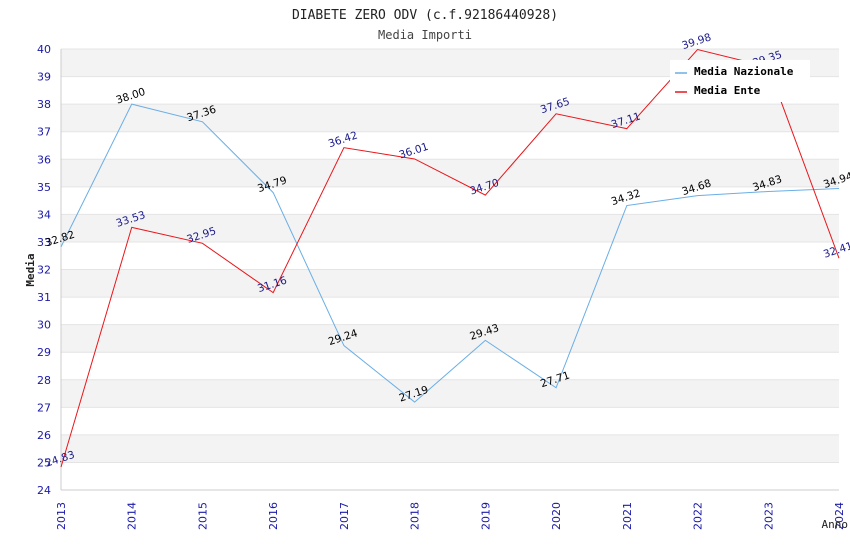 The image size is (850, 550). Describe the element at coordinates (273, 516) in the screenshot. I see `x-tick-label: 2016` at that location.